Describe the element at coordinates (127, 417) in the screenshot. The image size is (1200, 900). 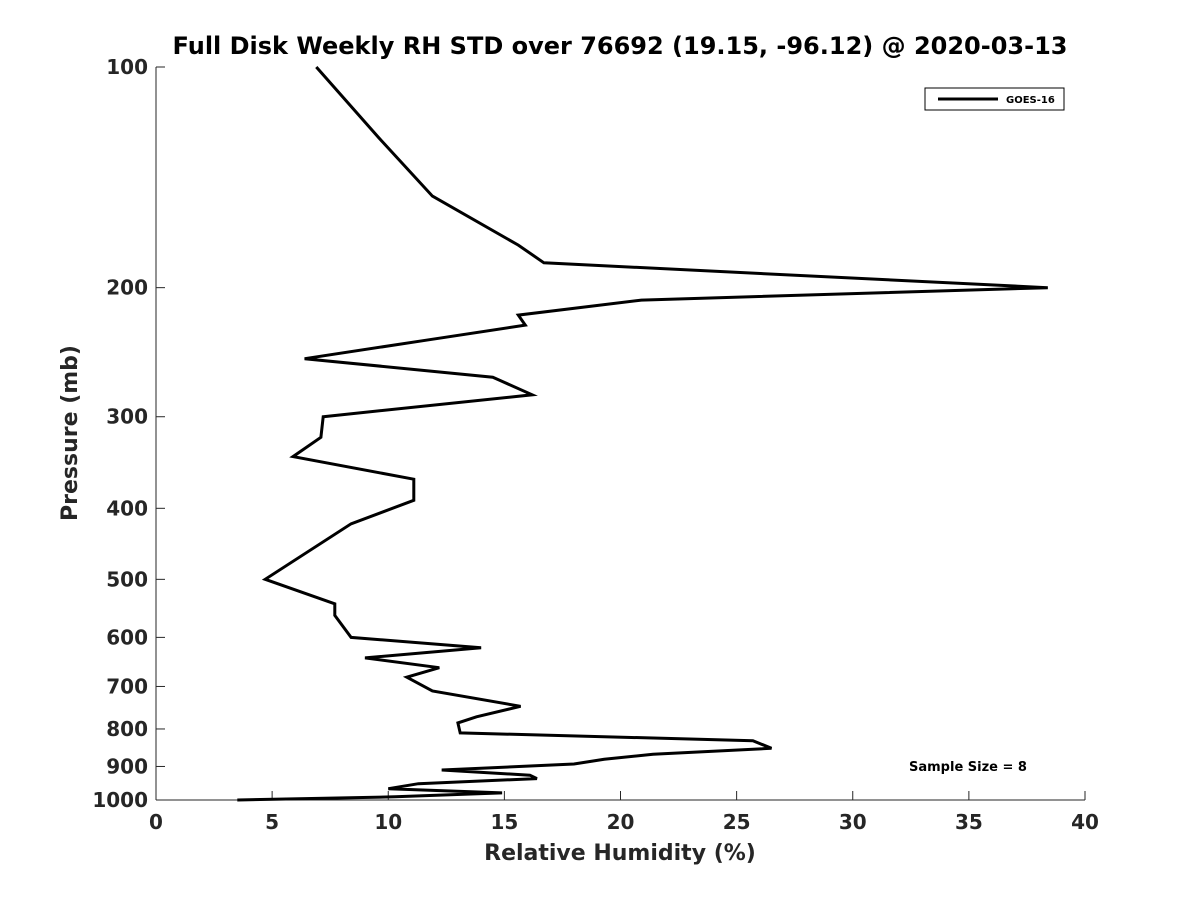
I see `y-tick-label: 300` at that location.